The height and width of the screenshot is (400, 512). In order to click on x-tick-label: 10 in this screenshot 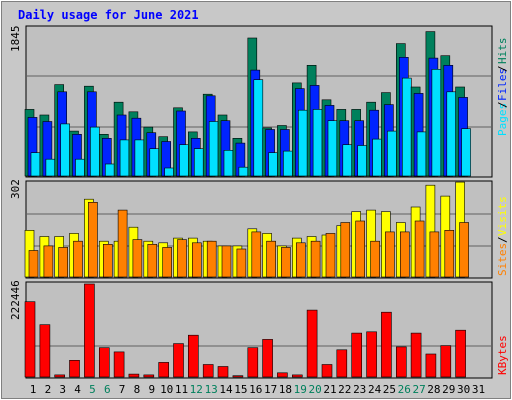, I will do `click(166, 389)`.